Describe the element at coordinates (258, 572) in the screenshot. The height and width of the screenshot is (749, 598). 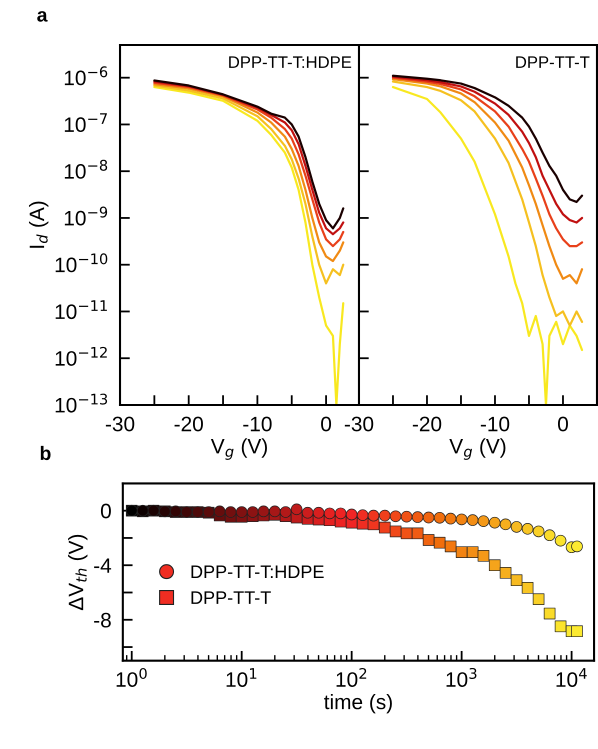
I see `legend-label: DPP-TT-T:HDPE` at that location.